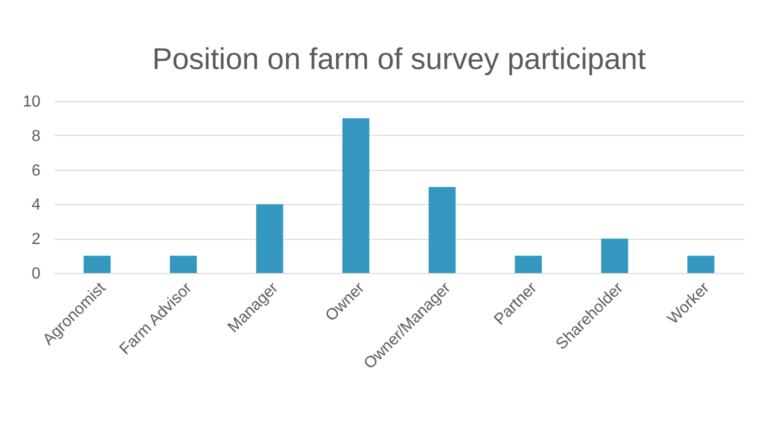 This screenshot has height=446, width=779. Describe the element at coordinates (36, 136) in the screenshot. I see `y-tick-label: 8` at that location.